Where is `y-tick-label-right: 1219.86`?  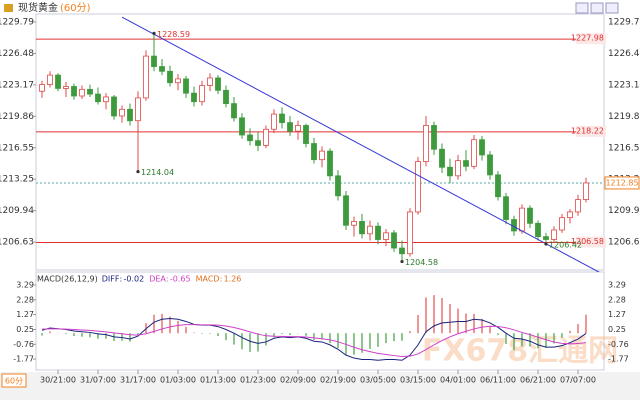
y-tick-label-right: 1219.86 is located at coordinates (624, 117).